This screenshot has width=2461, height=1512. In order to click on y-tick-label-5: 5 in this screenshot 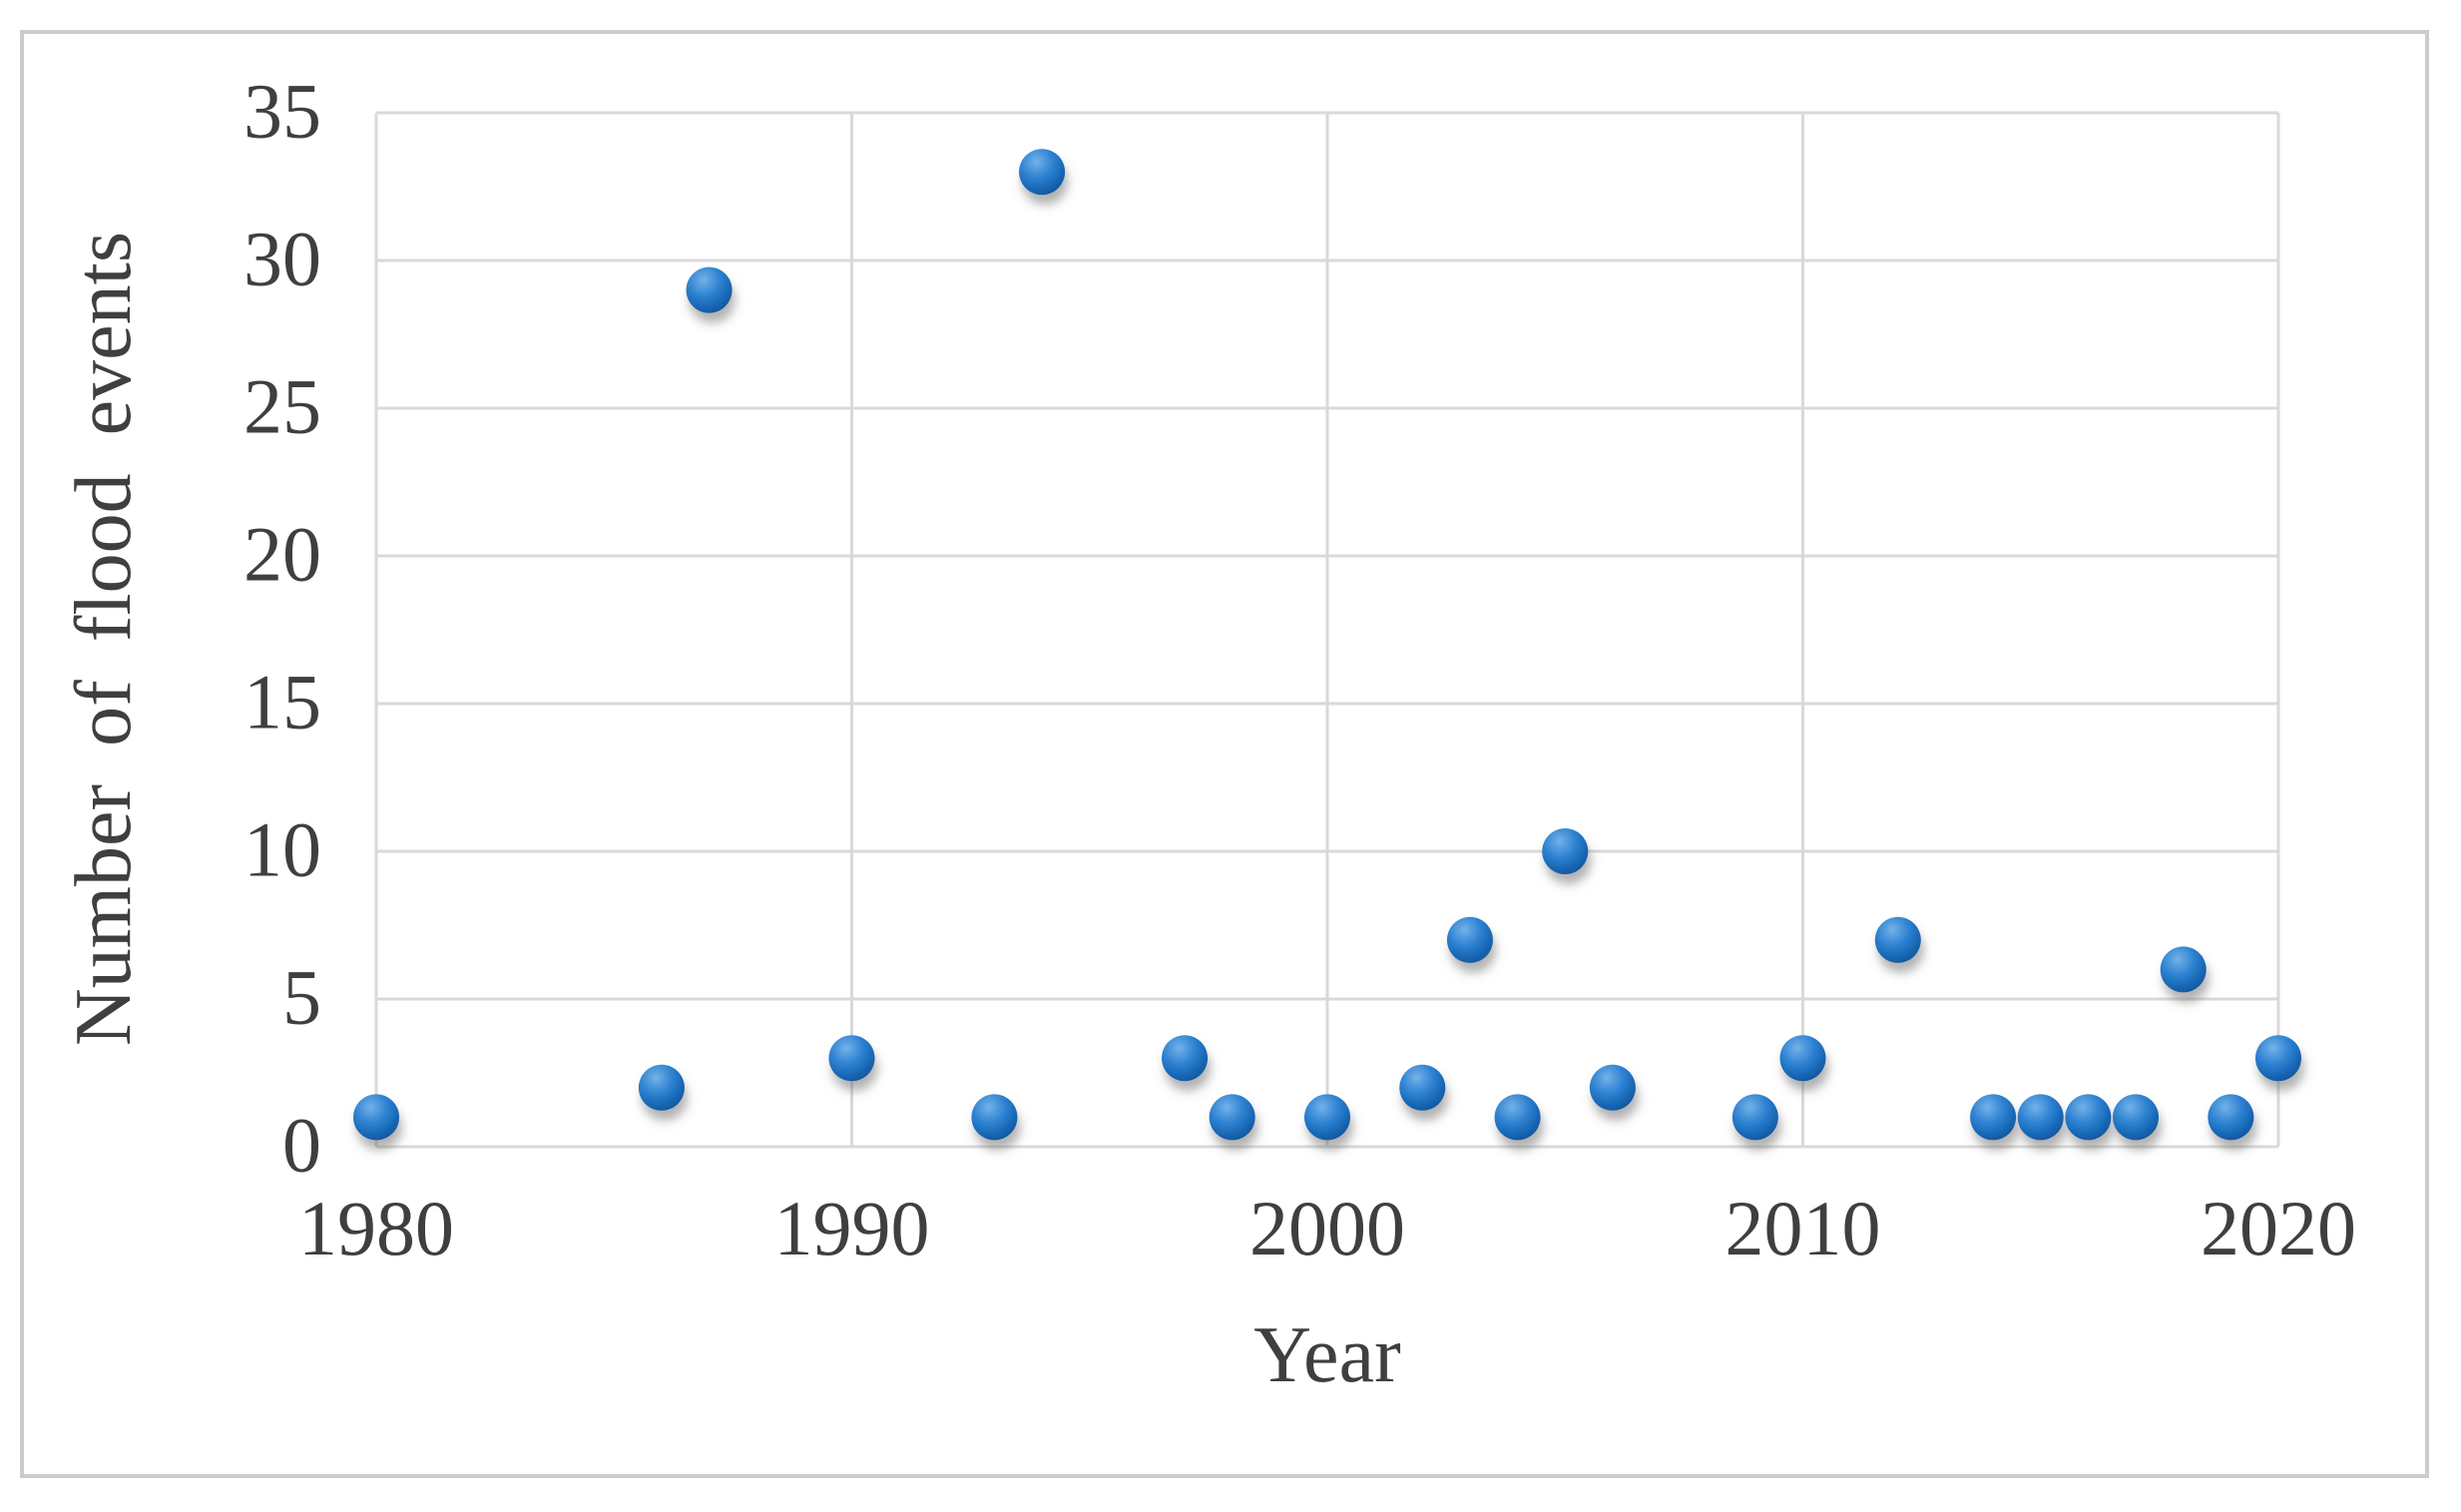, I will do `click(302, 997)`.